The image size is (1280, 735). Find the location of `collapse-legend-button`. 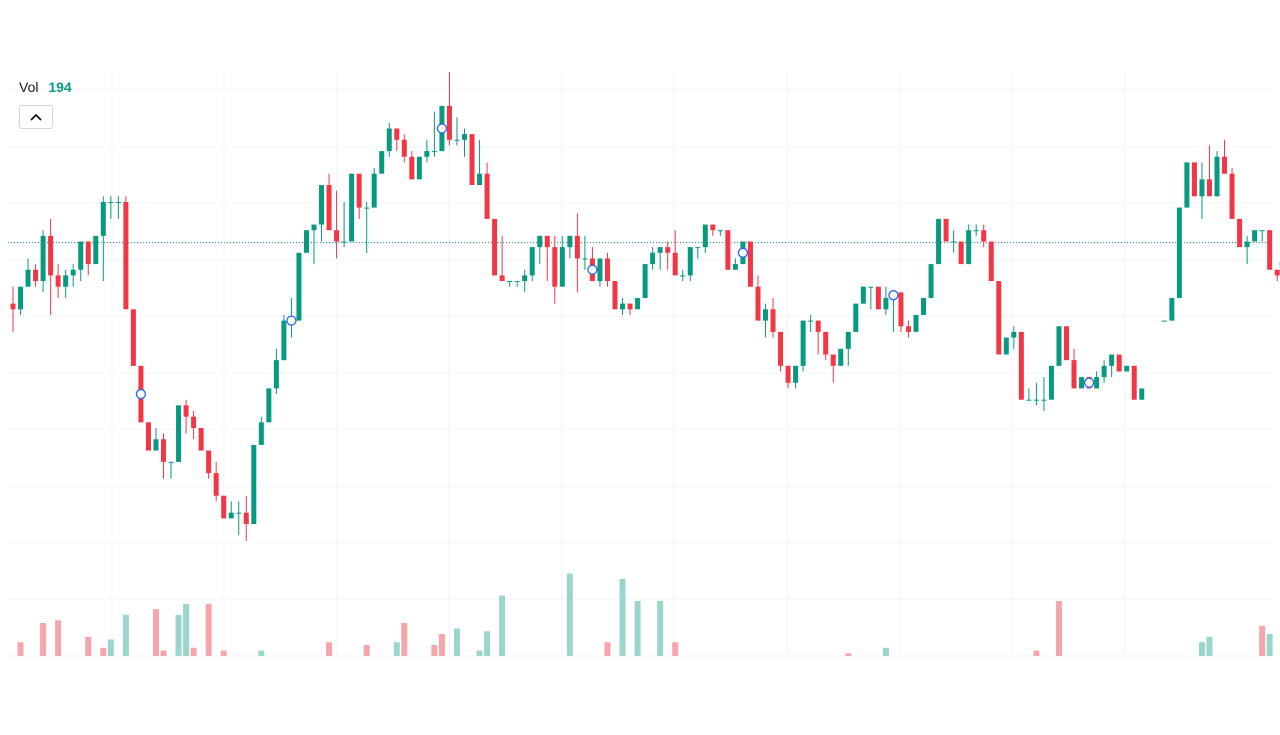

collapse-legend-button is located at coordinates (36, 117).